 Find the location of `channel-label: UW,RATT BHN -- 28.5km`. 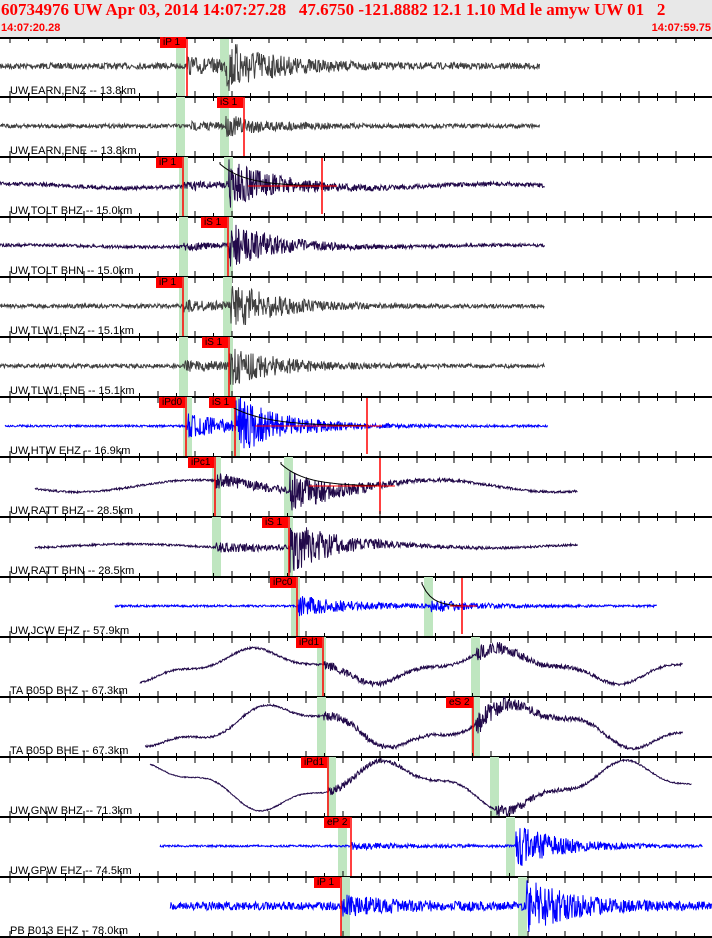

channel-label: UW,RATT BHN -- 28.5km is located at coordinates (72, 571).